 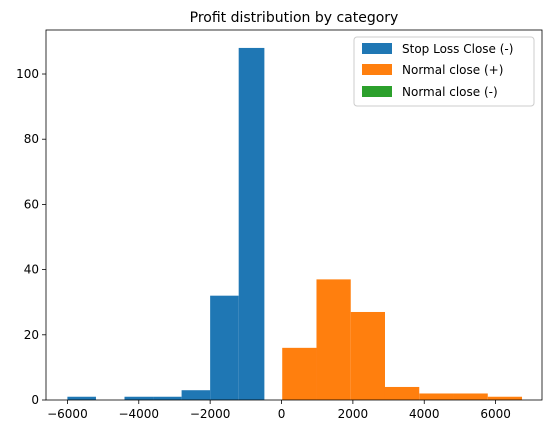 I want to click on y-tick-label: 60, so click(x=31, y=204).